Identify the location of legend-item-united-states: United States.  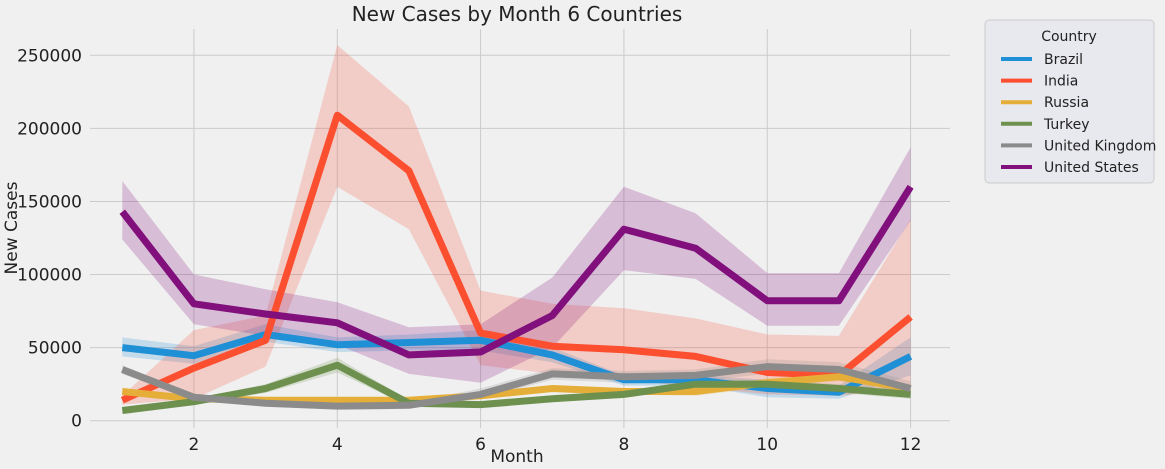
(1070, 168).